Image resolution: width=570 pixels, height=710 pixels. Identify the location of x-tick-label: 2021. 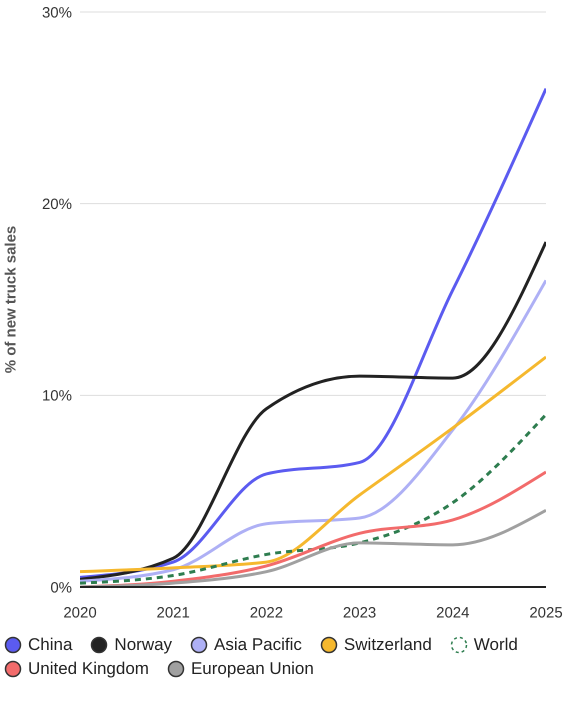
(173, 613).